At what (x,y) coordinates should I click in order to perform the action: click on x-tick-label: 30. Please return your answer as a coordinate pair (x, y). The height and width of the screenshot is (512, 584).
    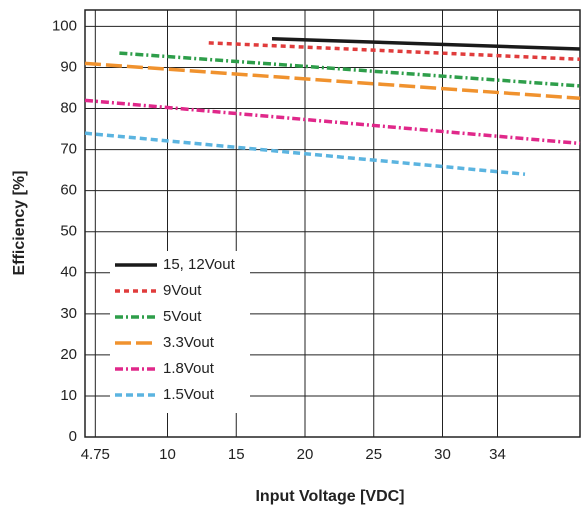
    Looking at the image, I should click on (442, 454).